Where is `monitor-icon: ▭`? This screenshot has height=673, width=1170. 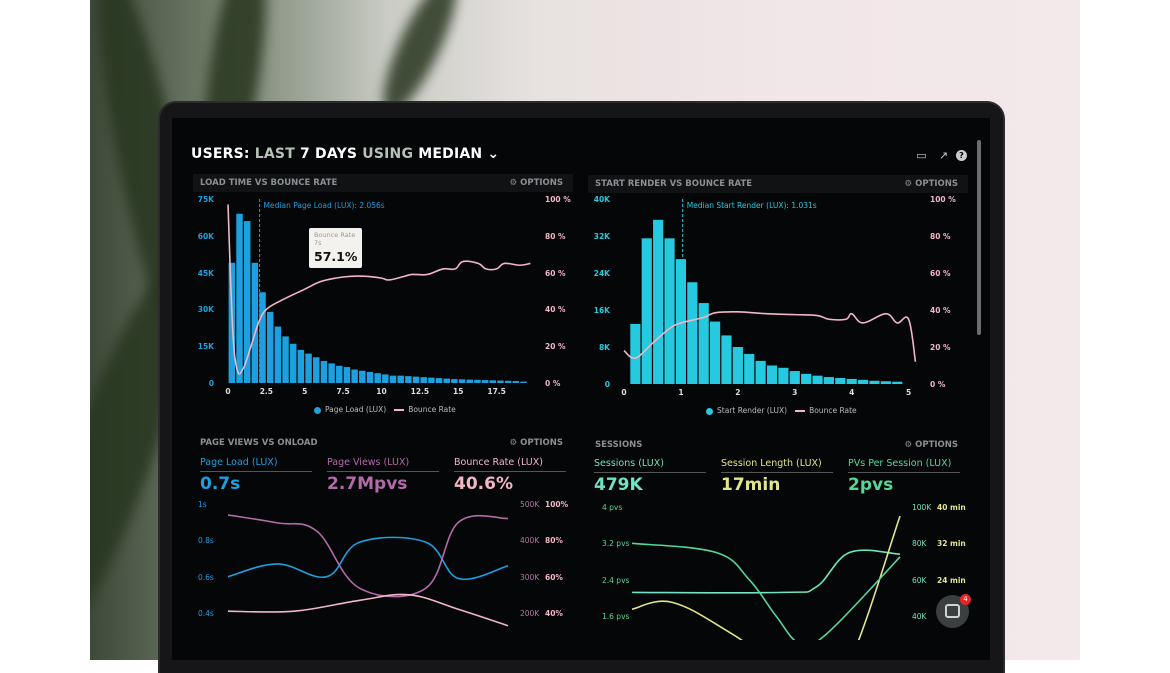 monitor-icon: ▭ is located at coordinates (921, 155).